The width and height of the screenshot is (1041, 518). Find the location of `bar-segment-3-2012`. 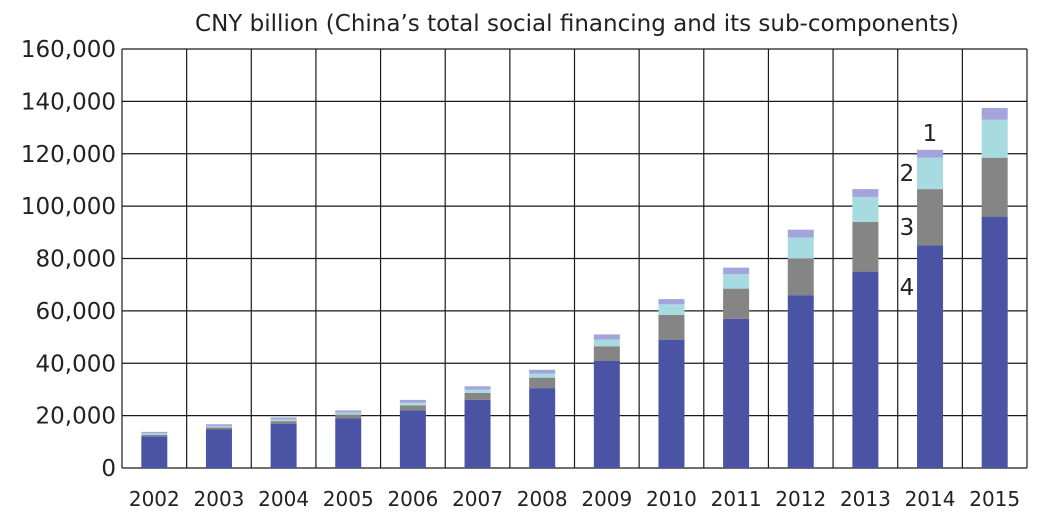

bar-segment-3-2012 is located at coordinates (800, 277).